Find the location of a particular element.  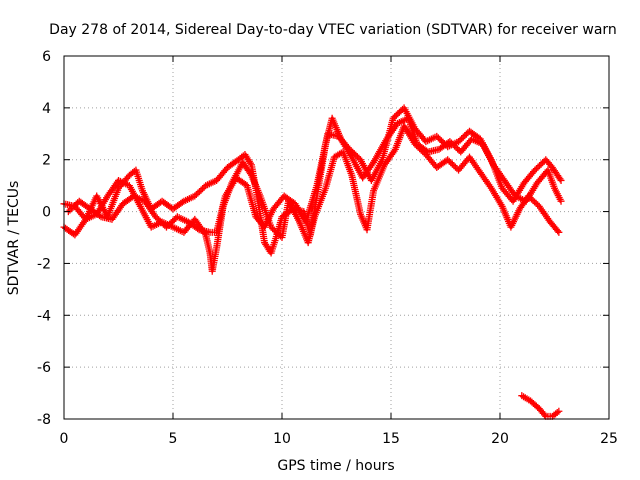

x-tick-label: 10 is located at coordinates (282, 439).